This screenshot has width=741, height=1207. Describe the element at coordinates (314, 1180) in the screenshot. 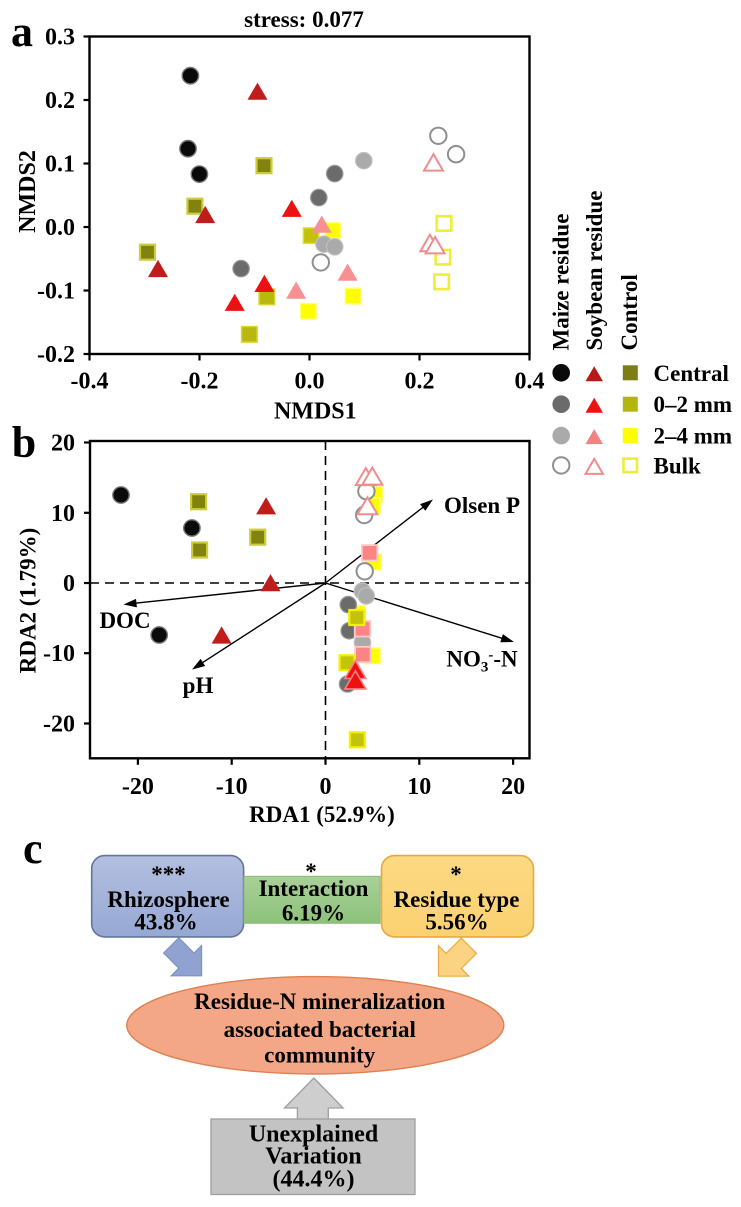

I see `svg-text: (44.4%)` at that location.